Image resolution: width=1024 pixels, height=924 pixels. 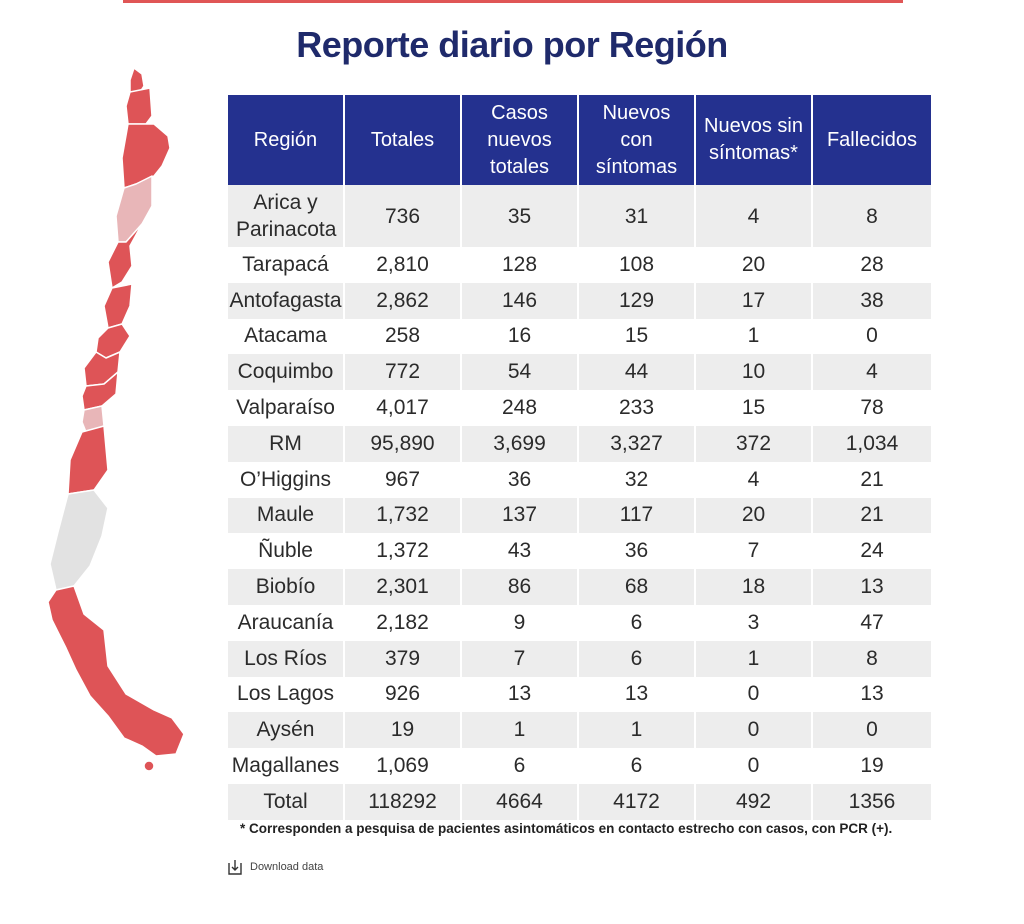 What do you see at coordinates (286, 766) in the screenshot?
I see `region-name-cell: Magallanes` at bounding box center [286, 766].